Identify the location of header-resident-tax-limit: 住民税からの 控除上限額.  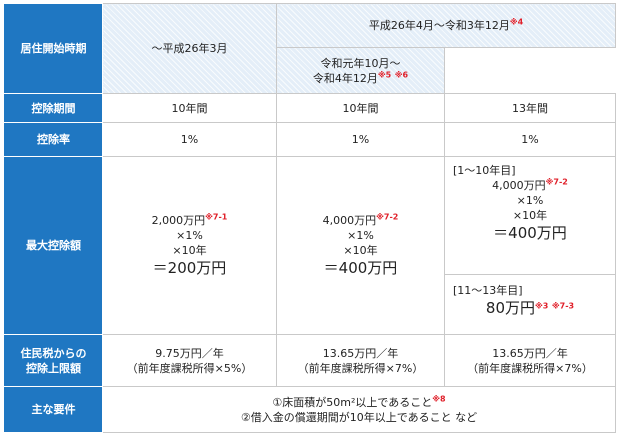
(53, 360).